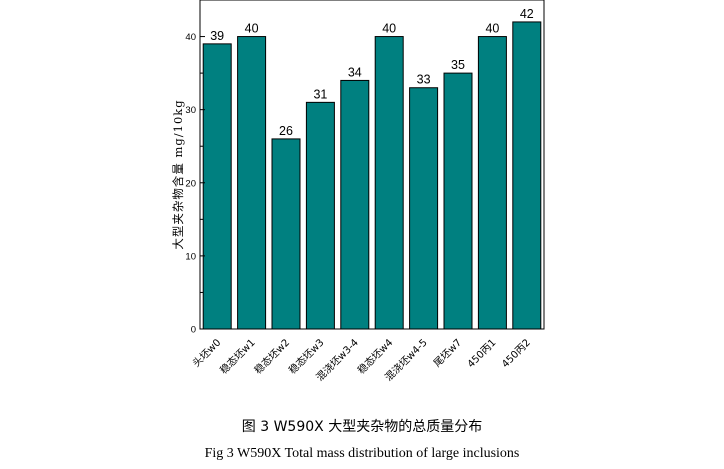 Image resolution: width=724 pixels, height=469 pixels. Describe the element at coordinates (362, 427) in the screenshot. I see `figure-caption-chinese: 图 3 W590X 大型夹杂物的总质量分布` at that location.